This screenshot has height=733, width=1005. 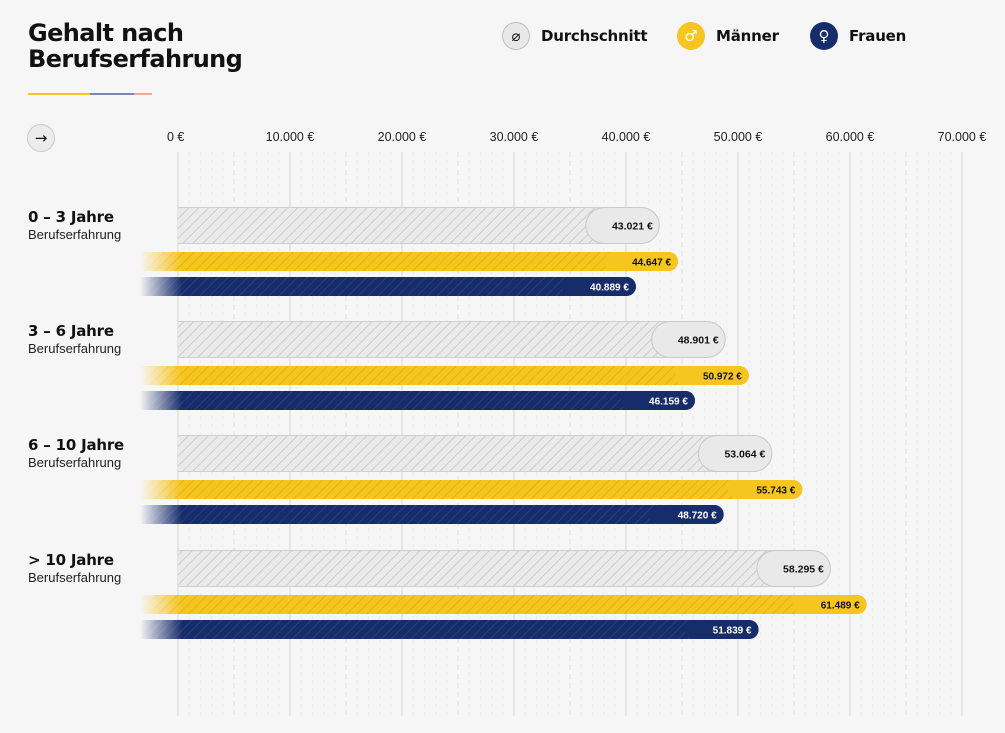 What do you see at coordinates (632, 226) in the screenshot?
I see `data-label-average: 43.021 €` at bounding box center [632, 226].